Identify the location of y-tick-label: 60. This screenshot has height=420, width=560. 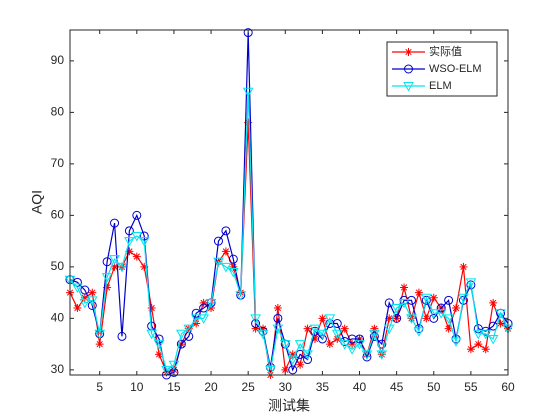
(58, 215).